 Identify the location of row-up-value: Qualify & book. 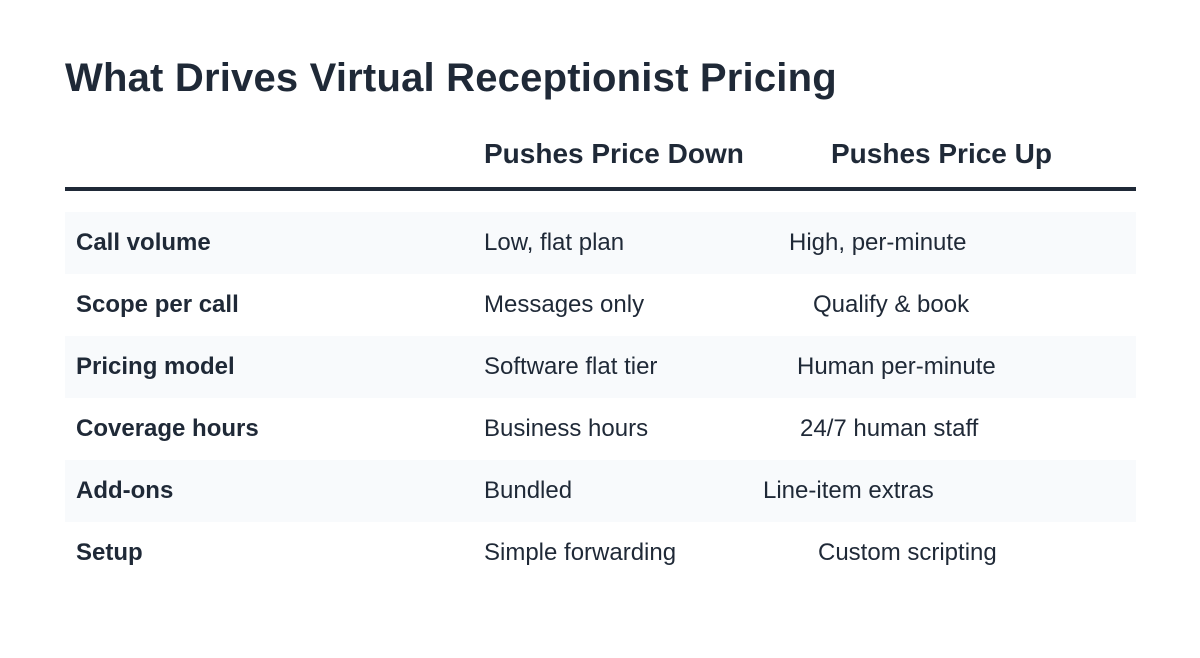
(891, 304).